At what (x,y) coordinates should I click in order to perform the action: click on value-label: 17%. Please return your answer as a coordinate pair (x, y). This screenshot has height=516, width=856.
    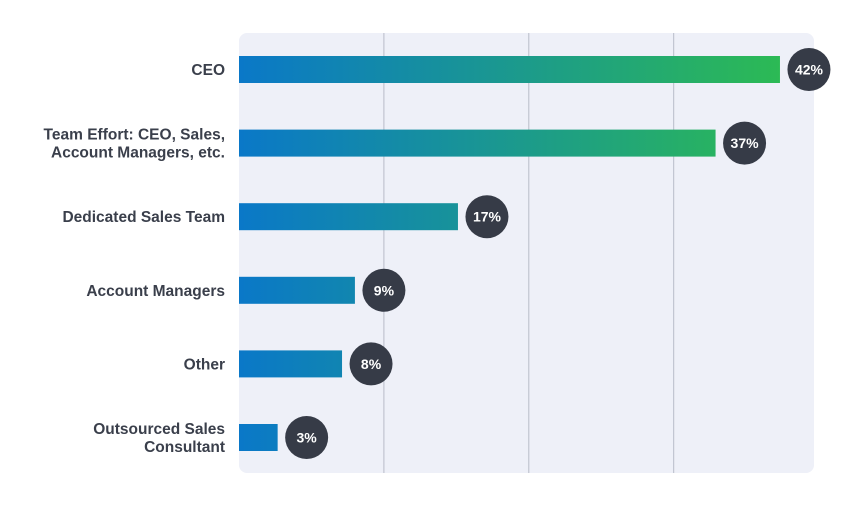
    Looking at the image, I should click on (487, 217).